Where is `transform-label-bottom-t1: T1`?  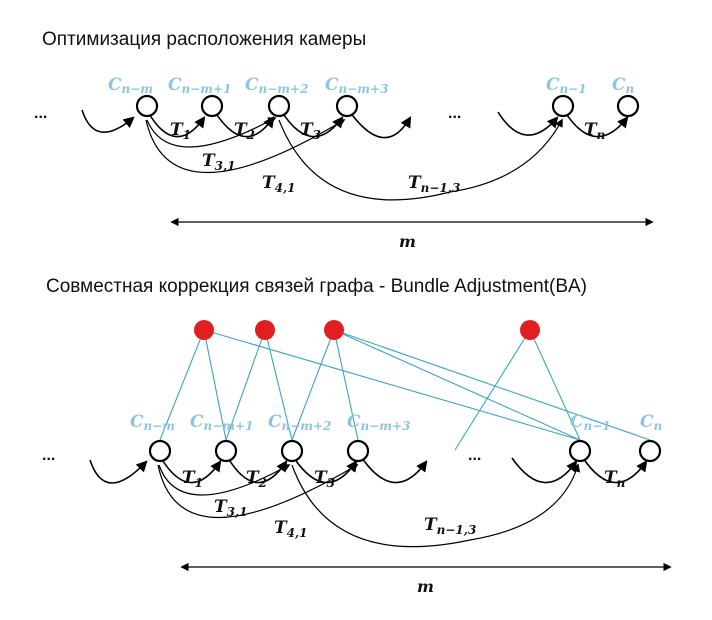 transform-label-bottom-t1: T1 is located at coordinates (192, 479).